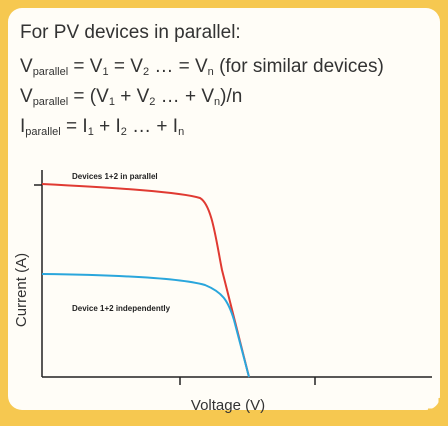  What do you see at coordinates (121, 308) in the screenshot?
I see `curve-label: Device 1+2 independently` at bounding box center [121, 308].